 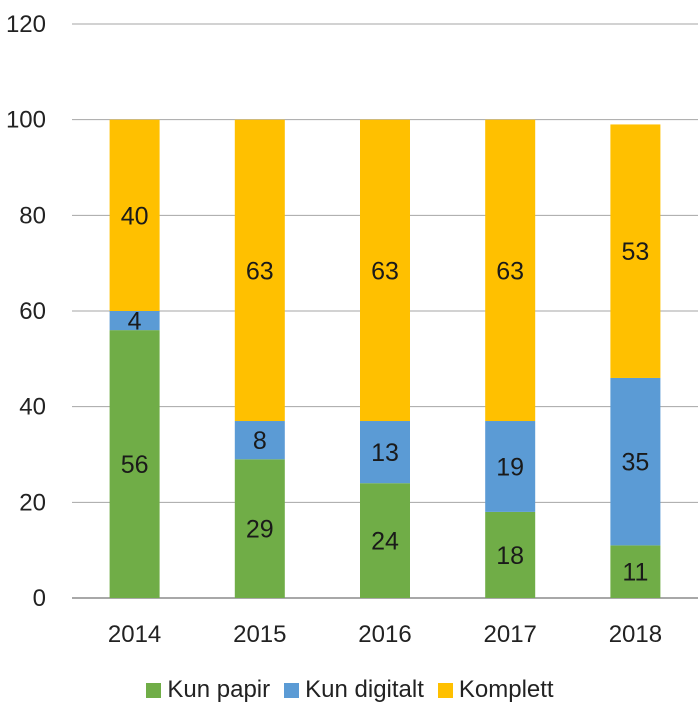 I want to click on data-label-komplett-2017: 63, so click(x=510, y=271).